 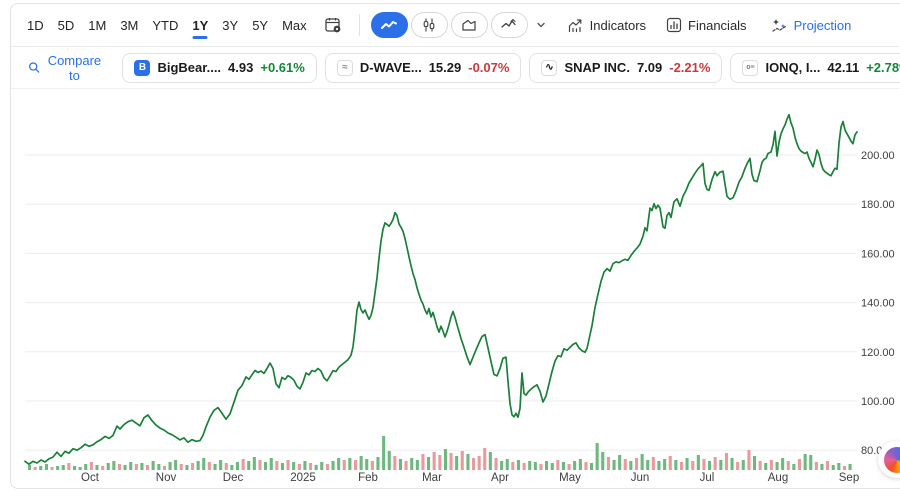 I want to click on x-axis-label: Sep, so click(x=849, y=478).